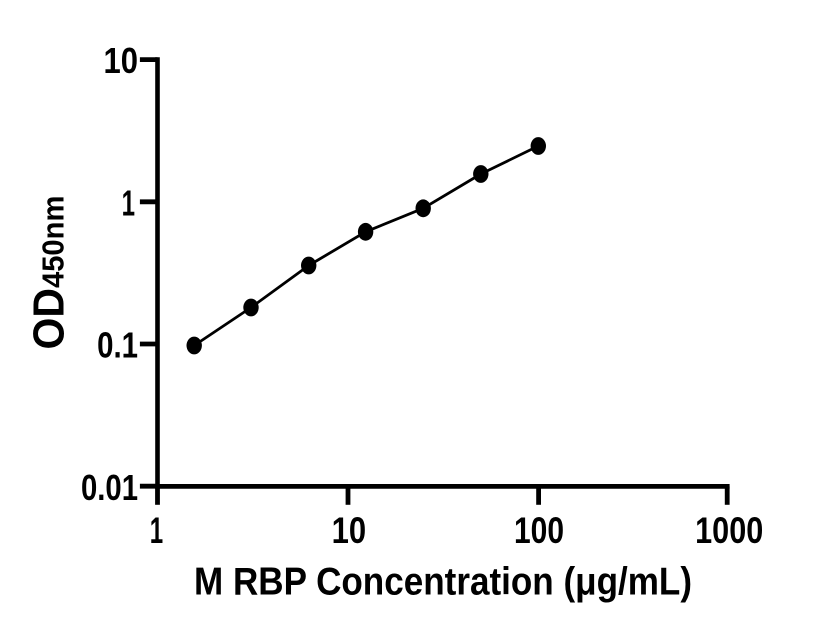 The image size is (816, 640). I want to click on svg-text: 0.01, so click(109, 488).